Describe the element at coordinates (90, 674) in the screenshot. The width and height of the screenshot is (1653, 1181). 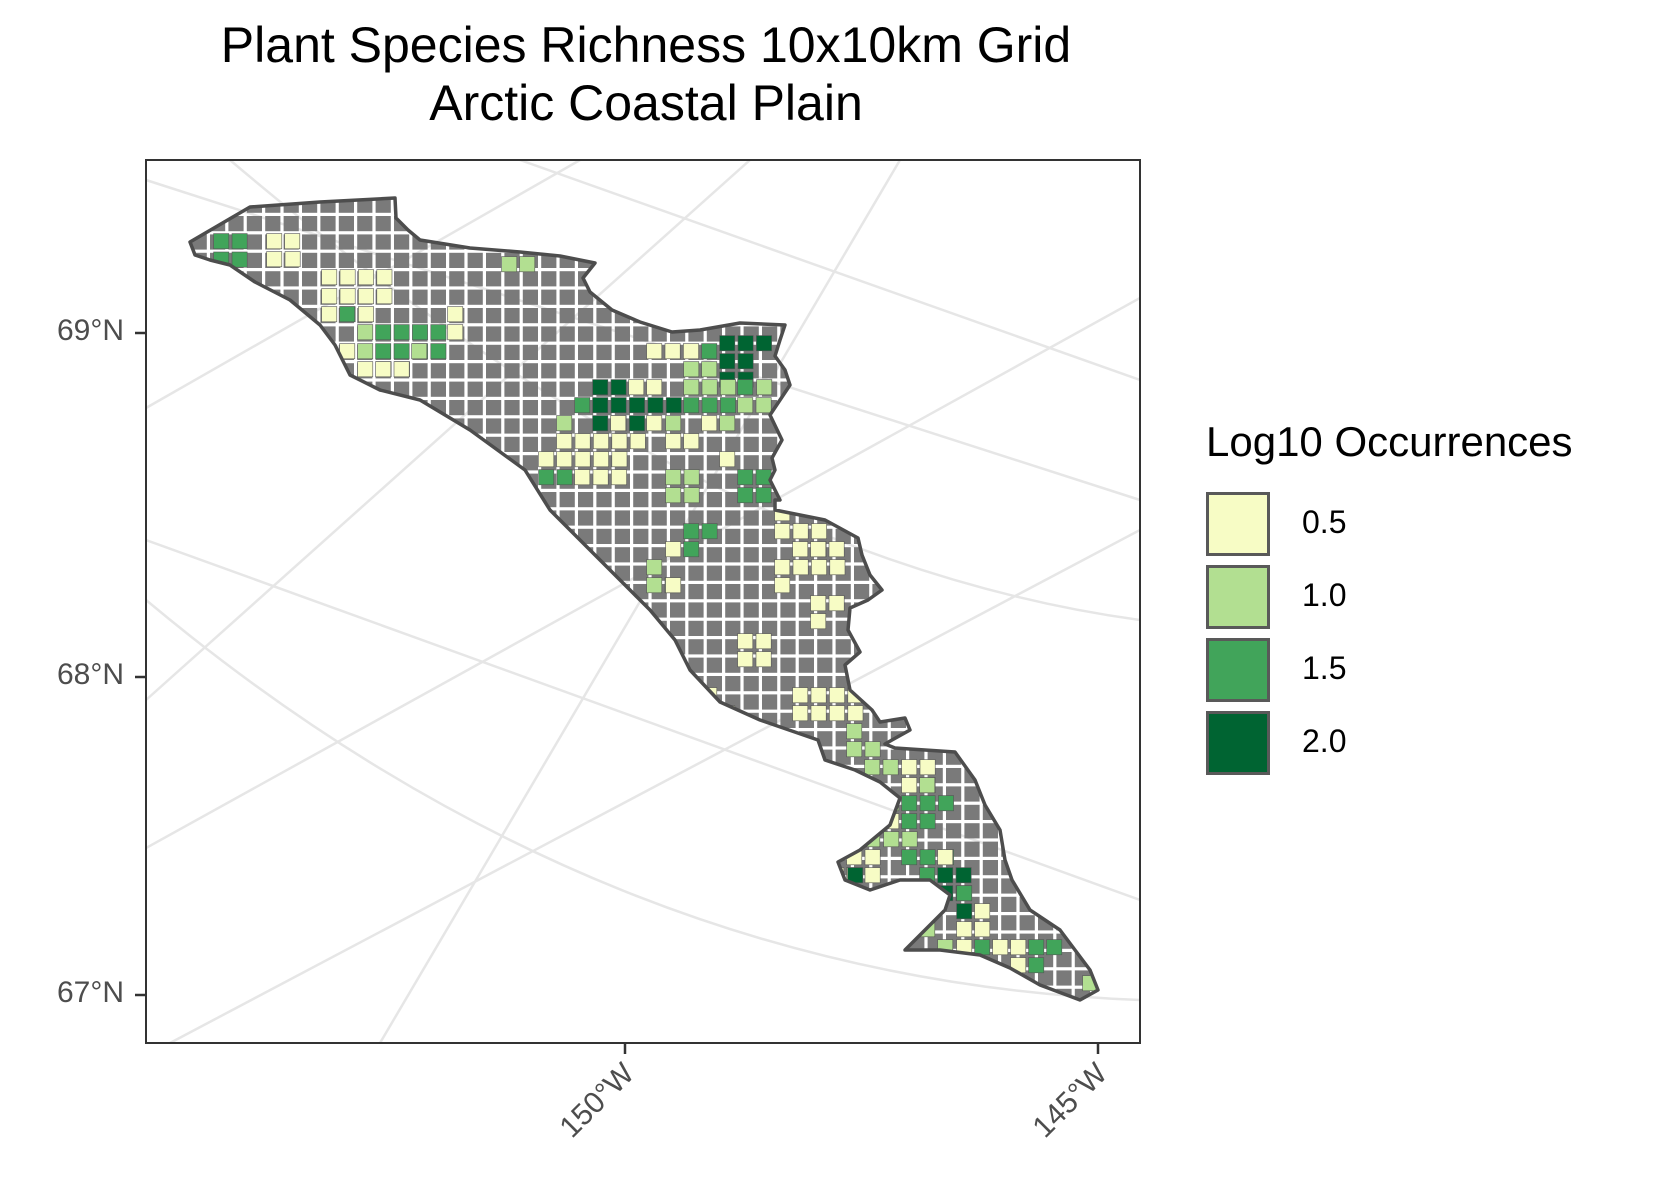
I see `y-tick-label: 68°N` at that location.